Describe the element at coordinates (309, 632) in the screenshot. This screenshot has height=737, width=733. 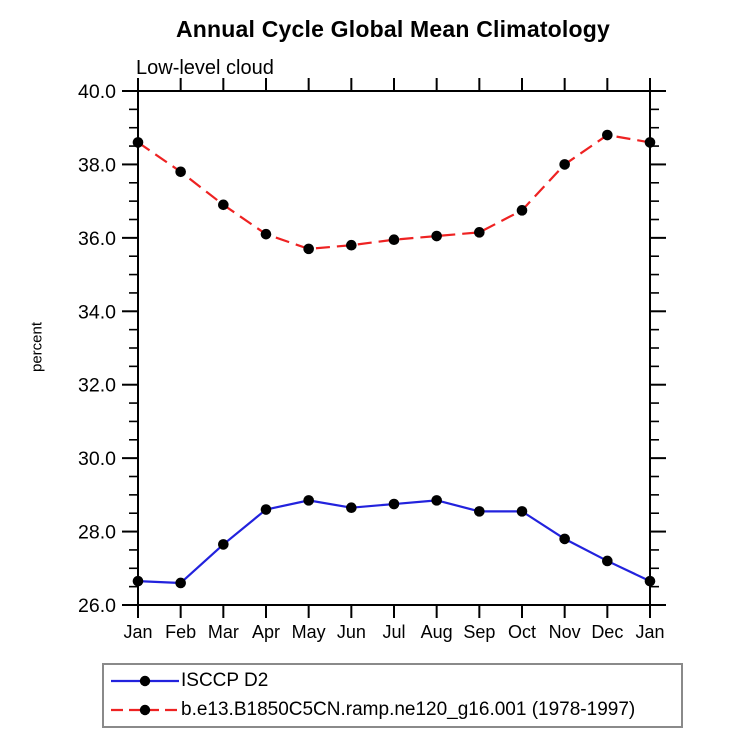
I see `x-tick-label: May` at that location.